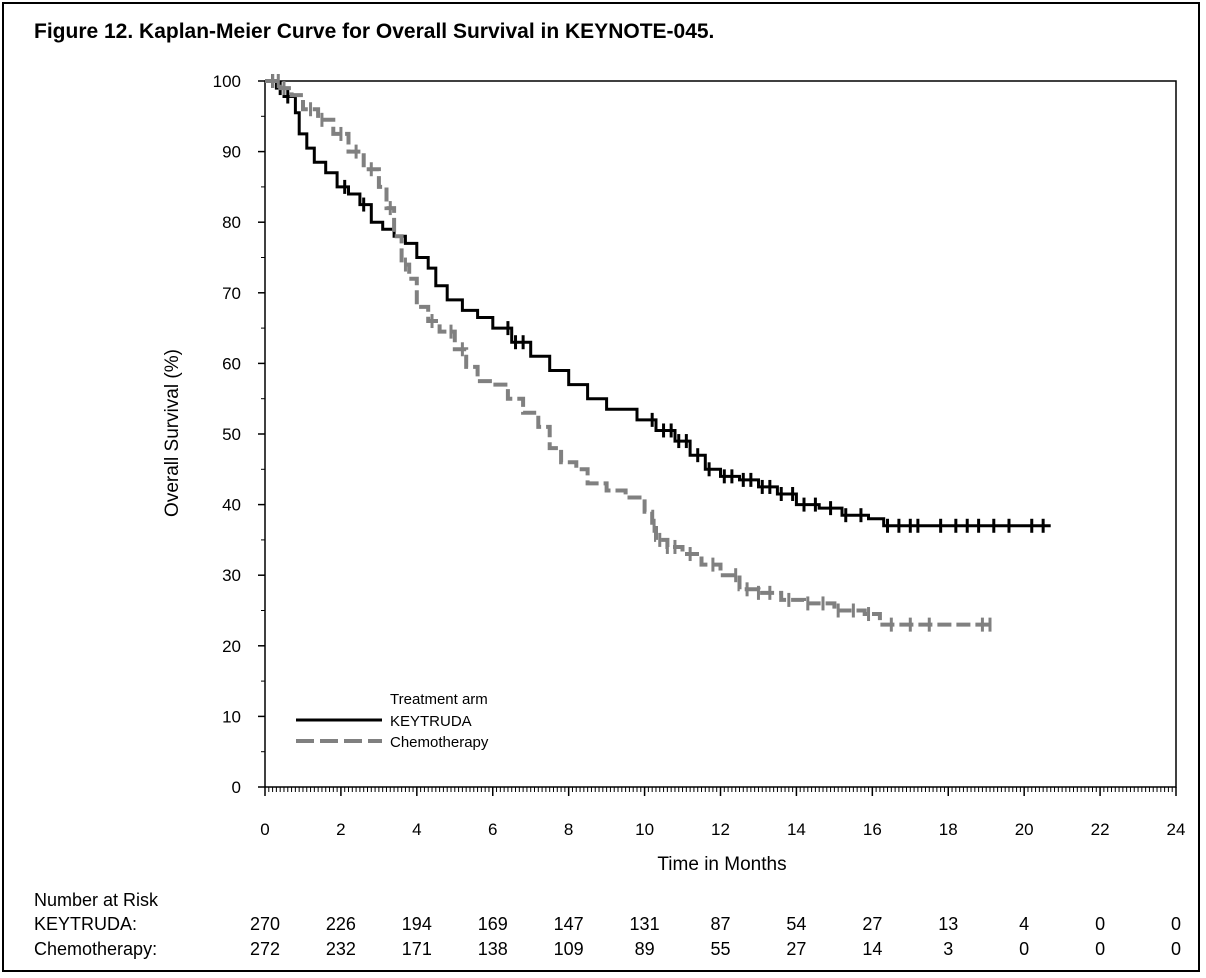  Describe the element at coordinates (645, 924) in the screenshot. I see `risk-count: 131` at that location.